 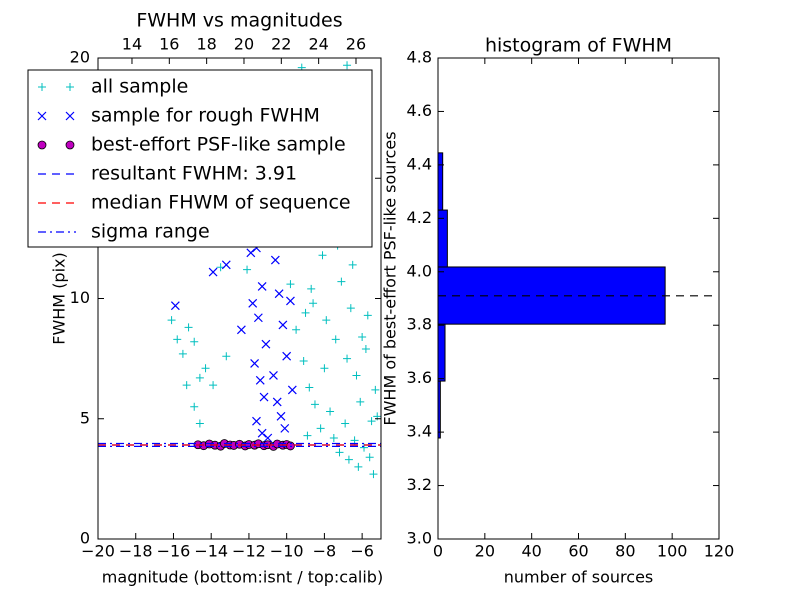 I want to click on y-tick-label: 3.4, so click(x=419, y=431).